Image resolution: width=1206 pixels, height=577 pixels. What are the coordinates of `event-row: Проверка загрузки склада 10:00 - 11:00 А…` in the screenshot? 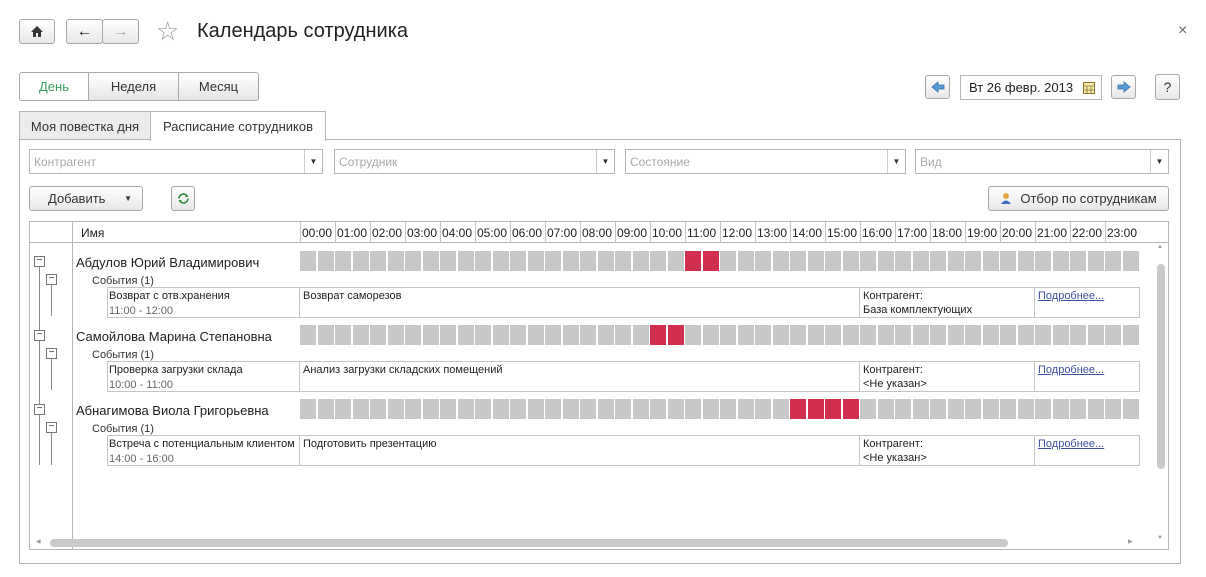 It's located at (623, 376).